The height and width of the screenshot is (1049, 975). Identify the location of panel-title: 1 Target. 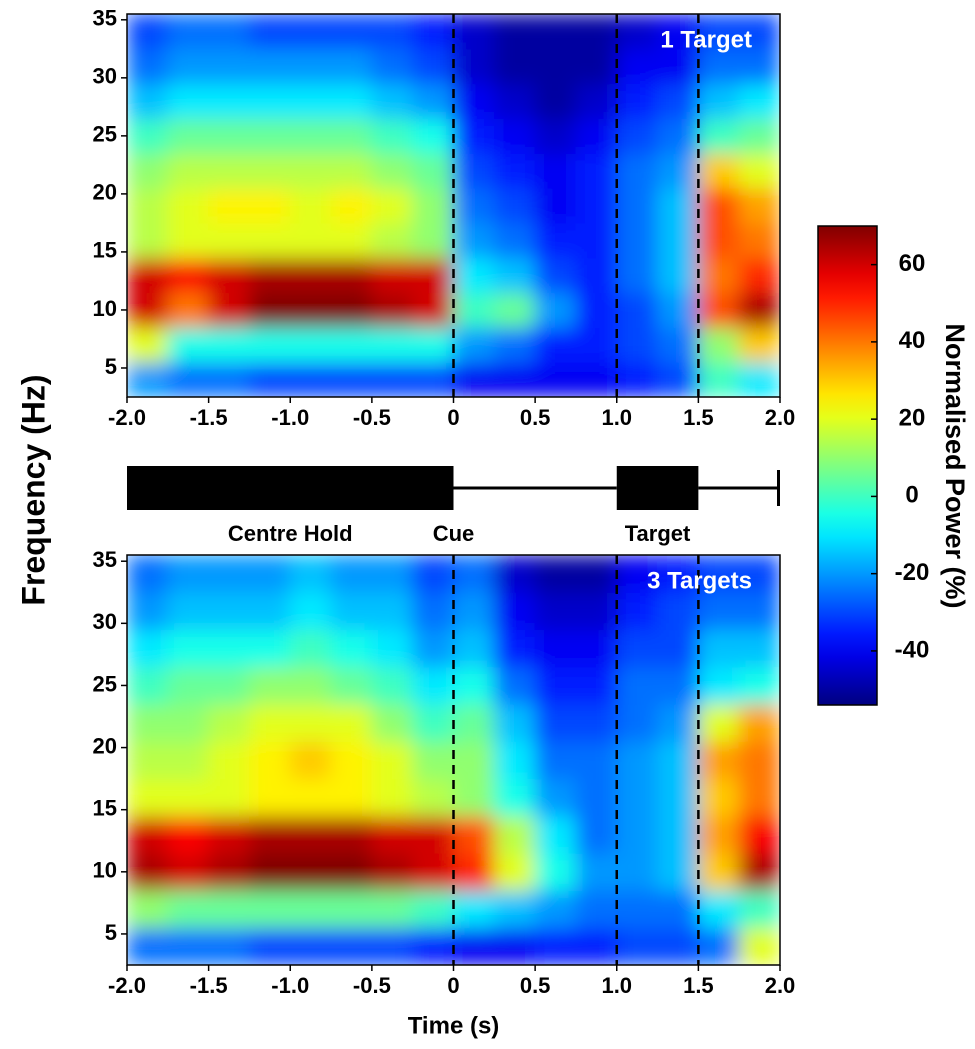
(706, 39).